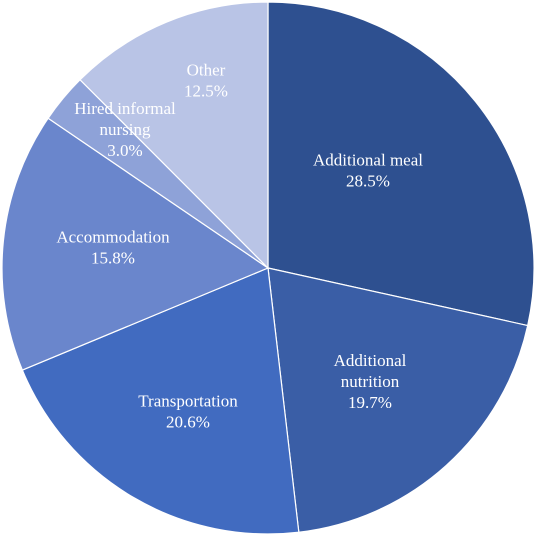 This screenshot has height=536, width=536. What do you see at coordinates (370, 360) in the screenshot?
I see `slice-category-label: Additional` at bounding box center [370, 360].